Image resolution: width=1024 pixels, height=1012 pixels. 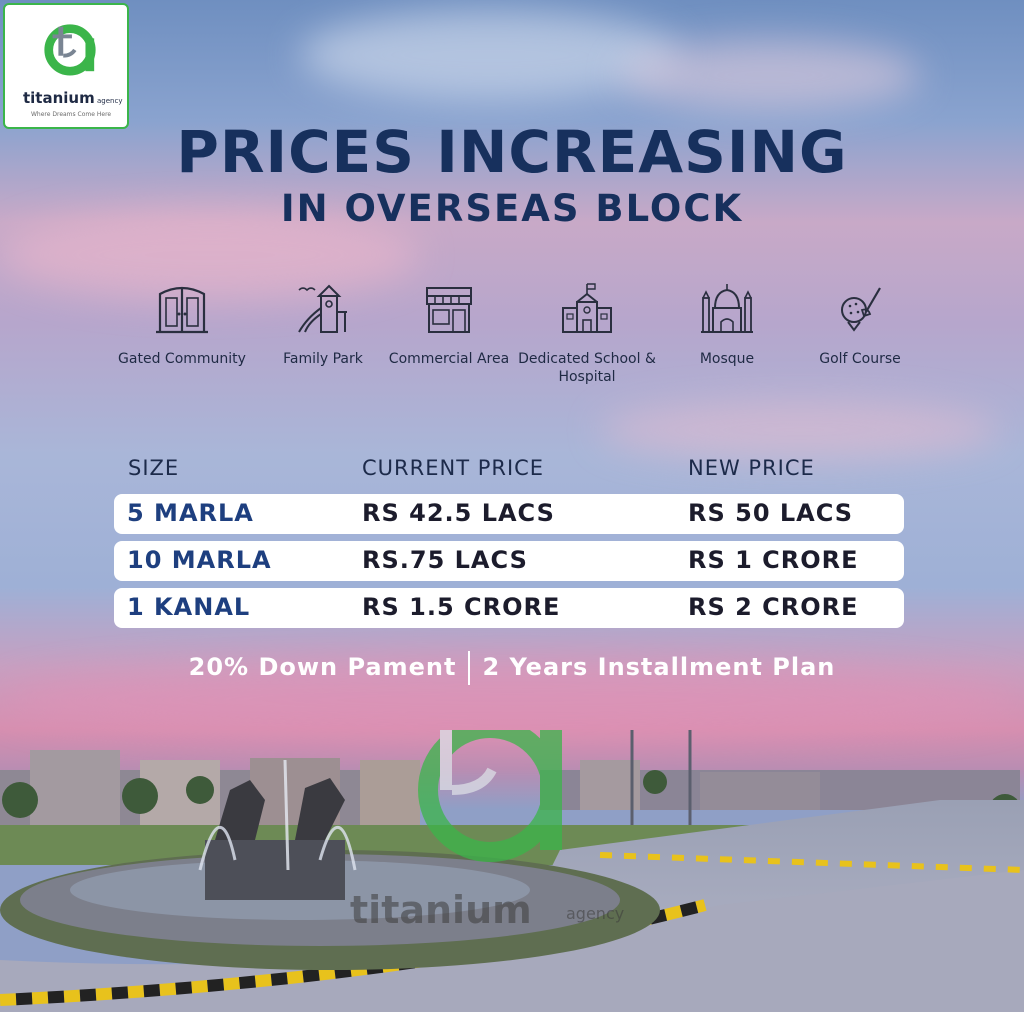 I want to click on feature-label: Dedicated School & Hospital, so click(x=587, y=368).